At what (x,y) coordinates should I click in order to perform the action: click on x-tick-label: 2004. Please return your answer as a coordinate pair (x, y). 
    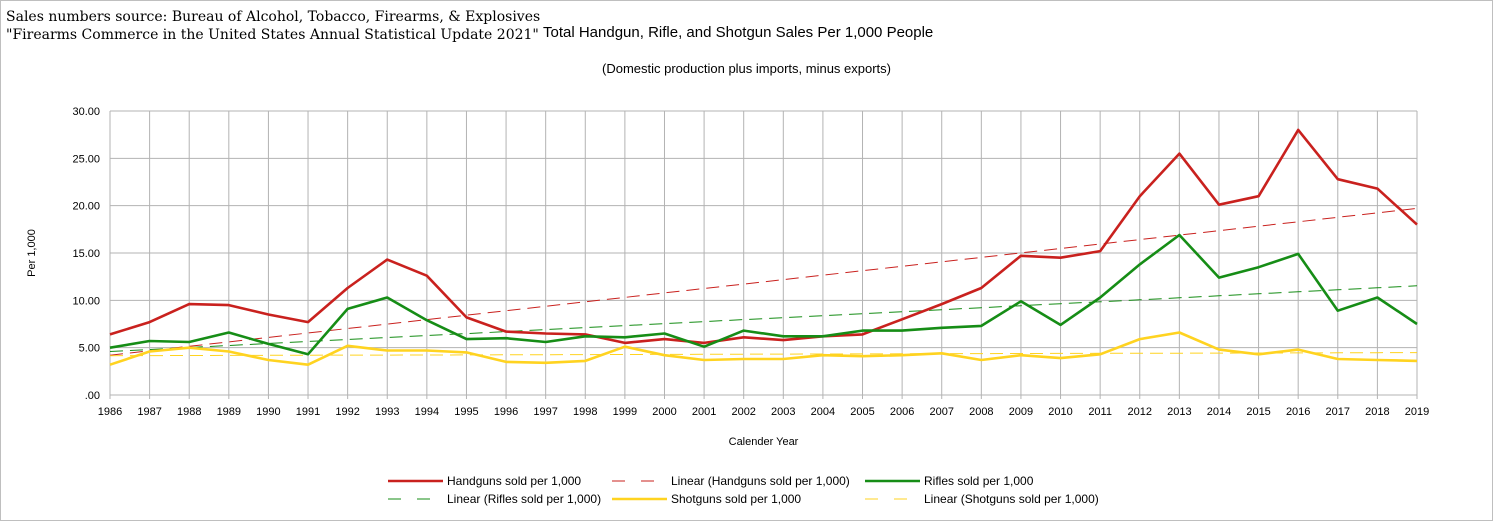
    Looking at the image, I should click on (823, 412).